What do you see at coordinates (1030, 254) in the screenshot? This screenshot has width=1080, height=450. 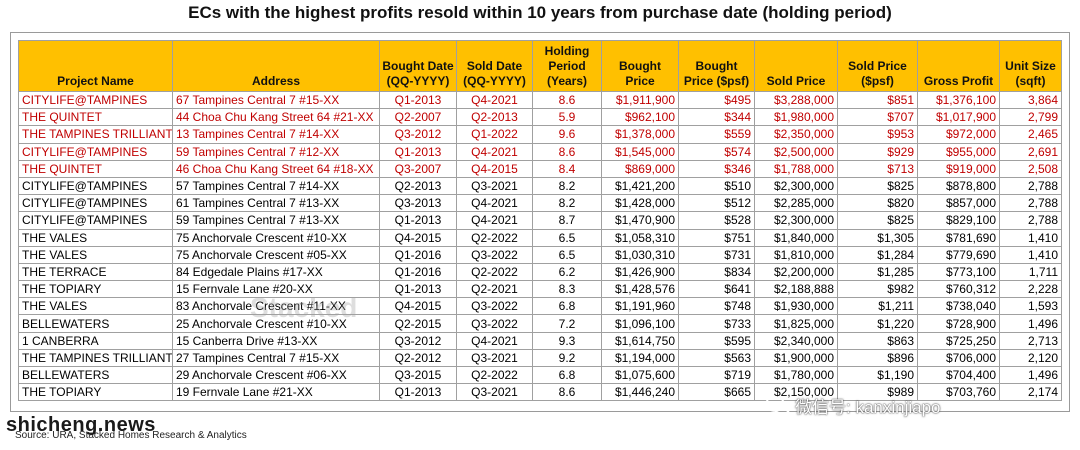 I see `cell-unit-size: 1,410` at bounding box center [1030, 254].